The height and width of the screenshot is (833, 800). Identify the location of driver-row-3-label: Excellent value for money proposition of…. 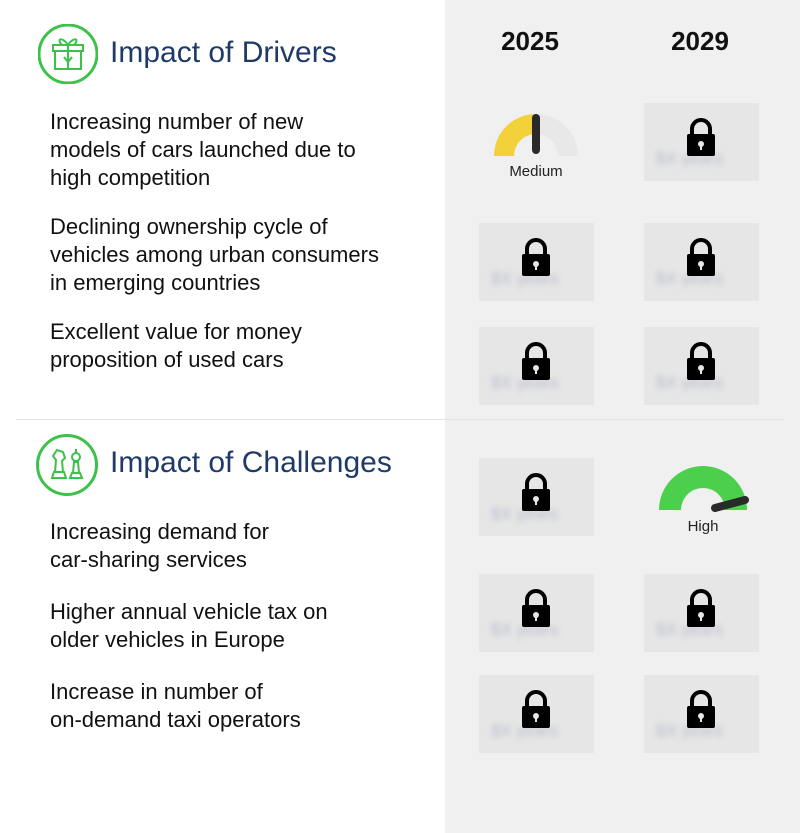
(176, 345).